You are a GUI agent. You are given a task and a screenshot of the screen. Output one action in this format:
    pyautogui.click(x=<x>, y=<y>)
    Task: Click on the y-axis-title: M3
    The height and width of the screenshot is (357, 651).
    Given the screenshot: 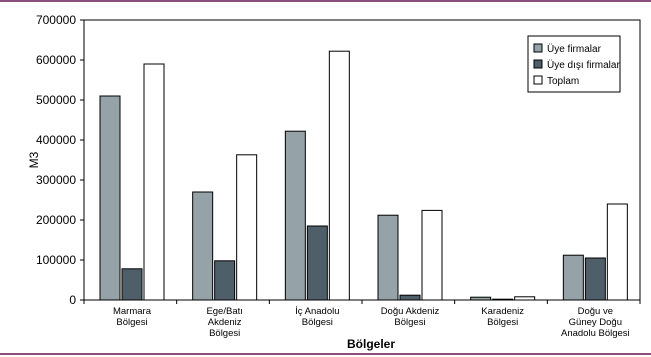 What is the action you would take?
    pyautogui.click(x=34, y=159)
    